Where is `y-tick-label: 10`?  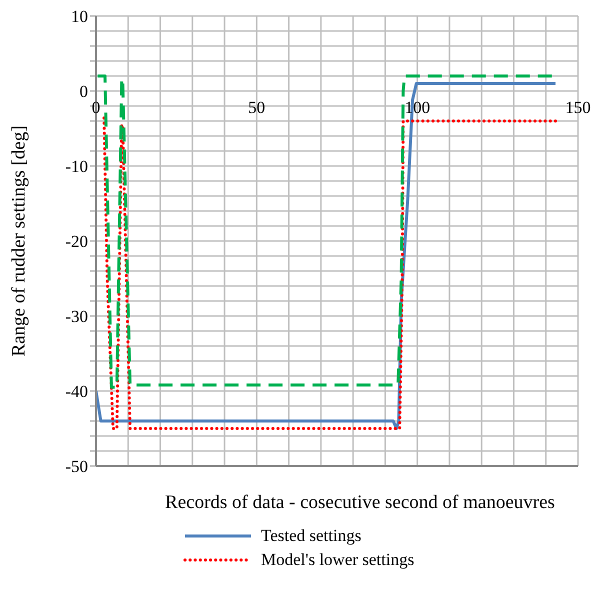 y-tick-label: 10 is located at coordinates (79, 16).